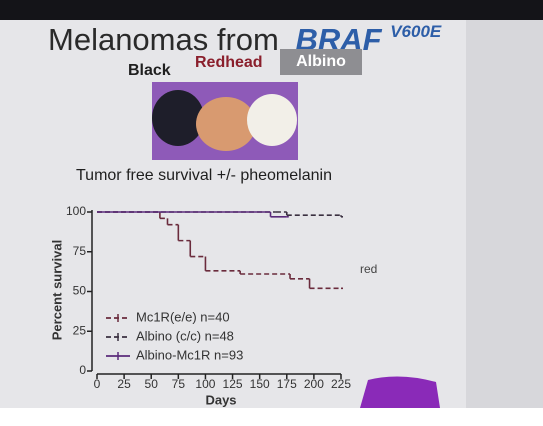 The image size is (543, 426). What do you see at coordinates (152, 384) in the screenshot?
I see `x-tick-label: 50` at bounding box center [152, 384].